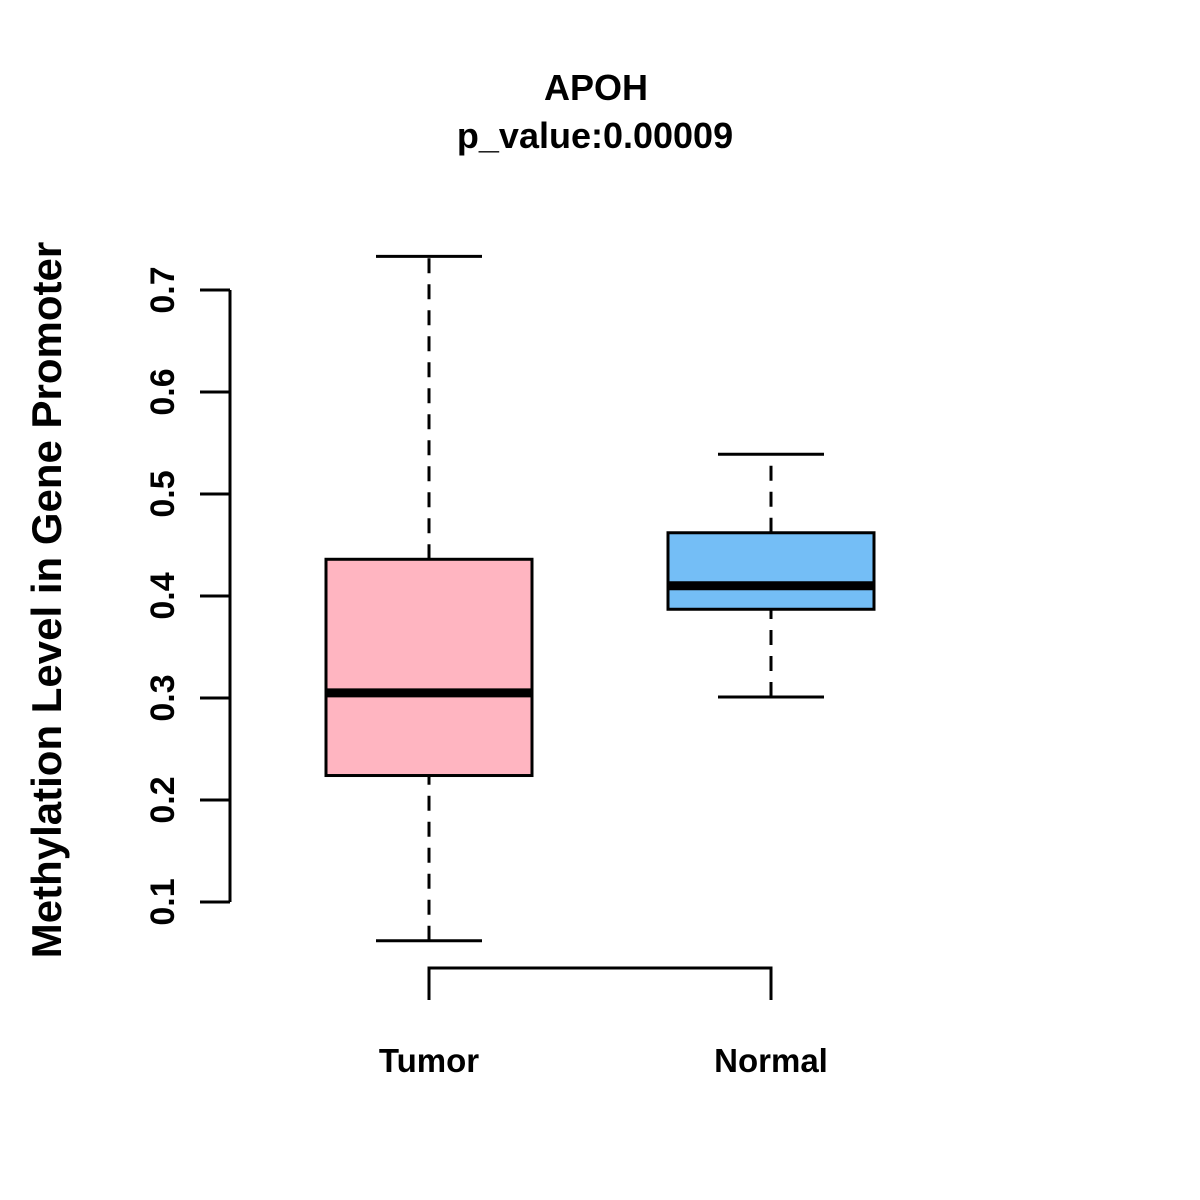 The height and width of the screenshot is (1200, 1200). What do you see at coordinates (771, 1060) in the screenshot?
I see `x-category-label-normal: Normal` at bounding box center [771, 1060].